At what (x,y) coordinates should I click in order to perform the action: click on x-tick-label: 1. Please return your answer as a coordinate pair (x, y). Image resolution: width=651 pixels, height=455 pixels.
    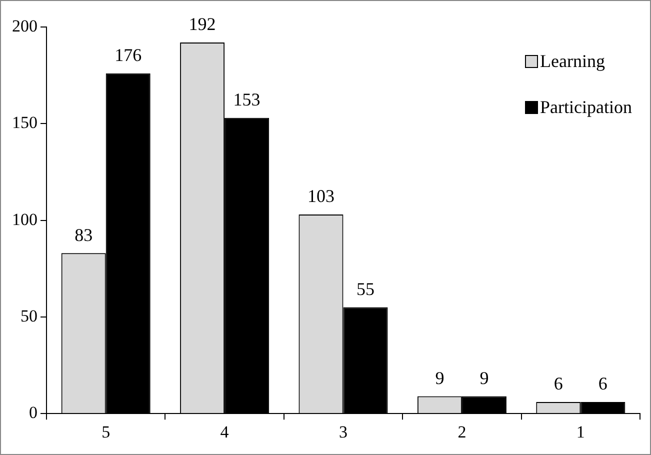
    Looking at the image, I should click on (580, 432).